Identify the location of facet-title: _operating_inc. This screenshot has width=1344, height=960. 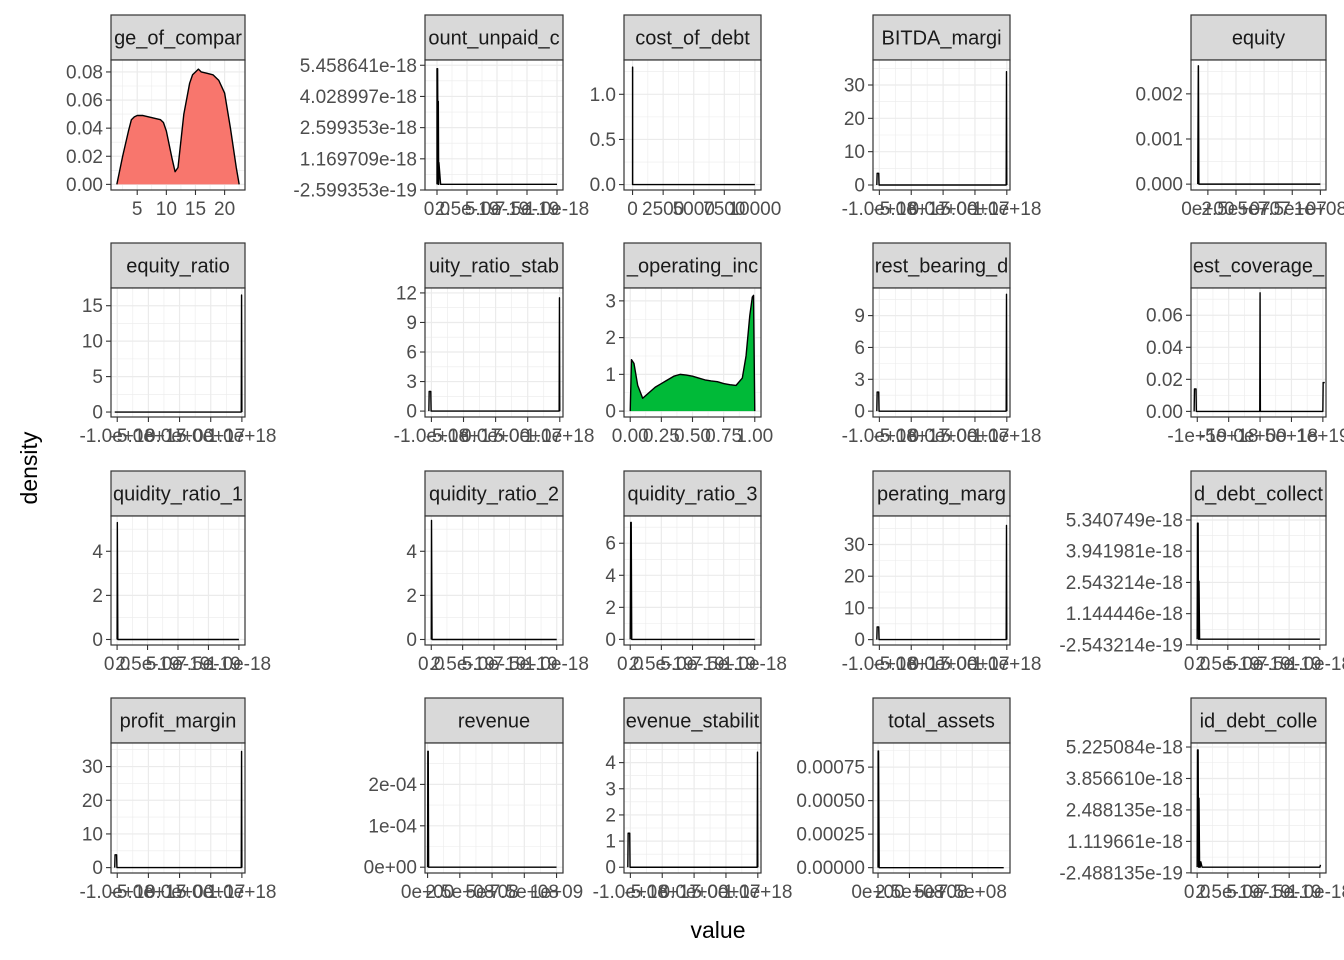
(692, 267).